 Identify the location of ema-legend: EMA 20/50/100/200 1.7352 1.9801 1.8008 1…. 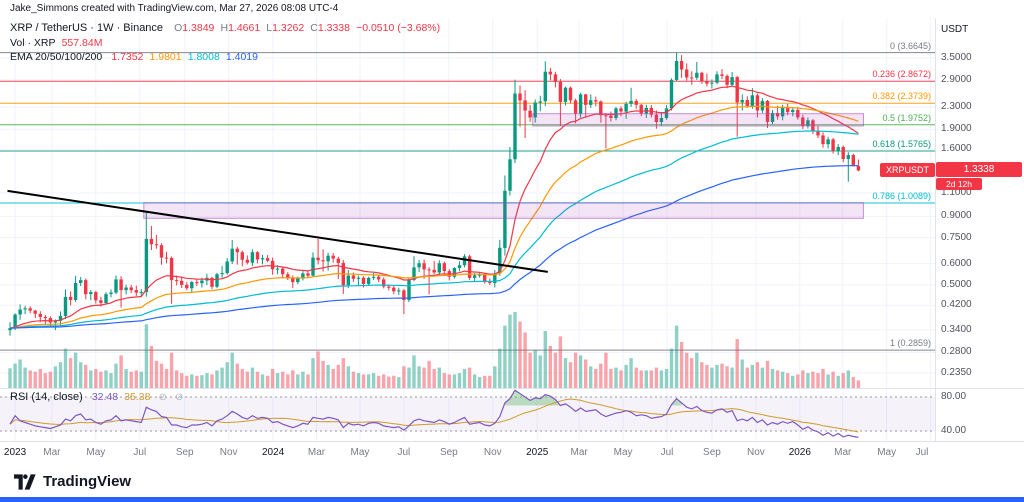
(135, 57).